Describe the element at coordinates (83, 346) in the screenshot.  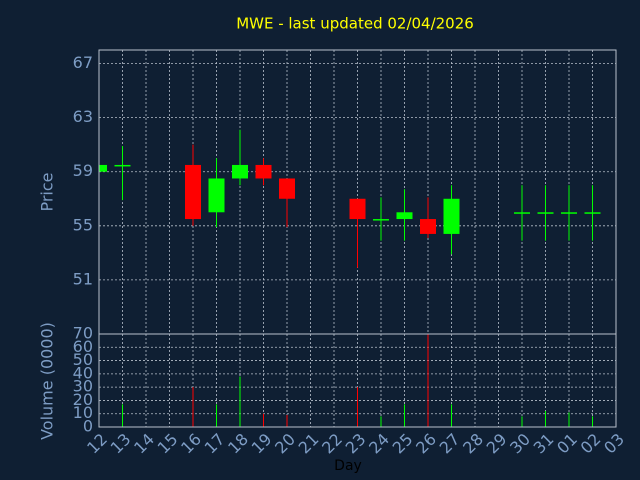
I see `y-tick-label: 60` at that location.